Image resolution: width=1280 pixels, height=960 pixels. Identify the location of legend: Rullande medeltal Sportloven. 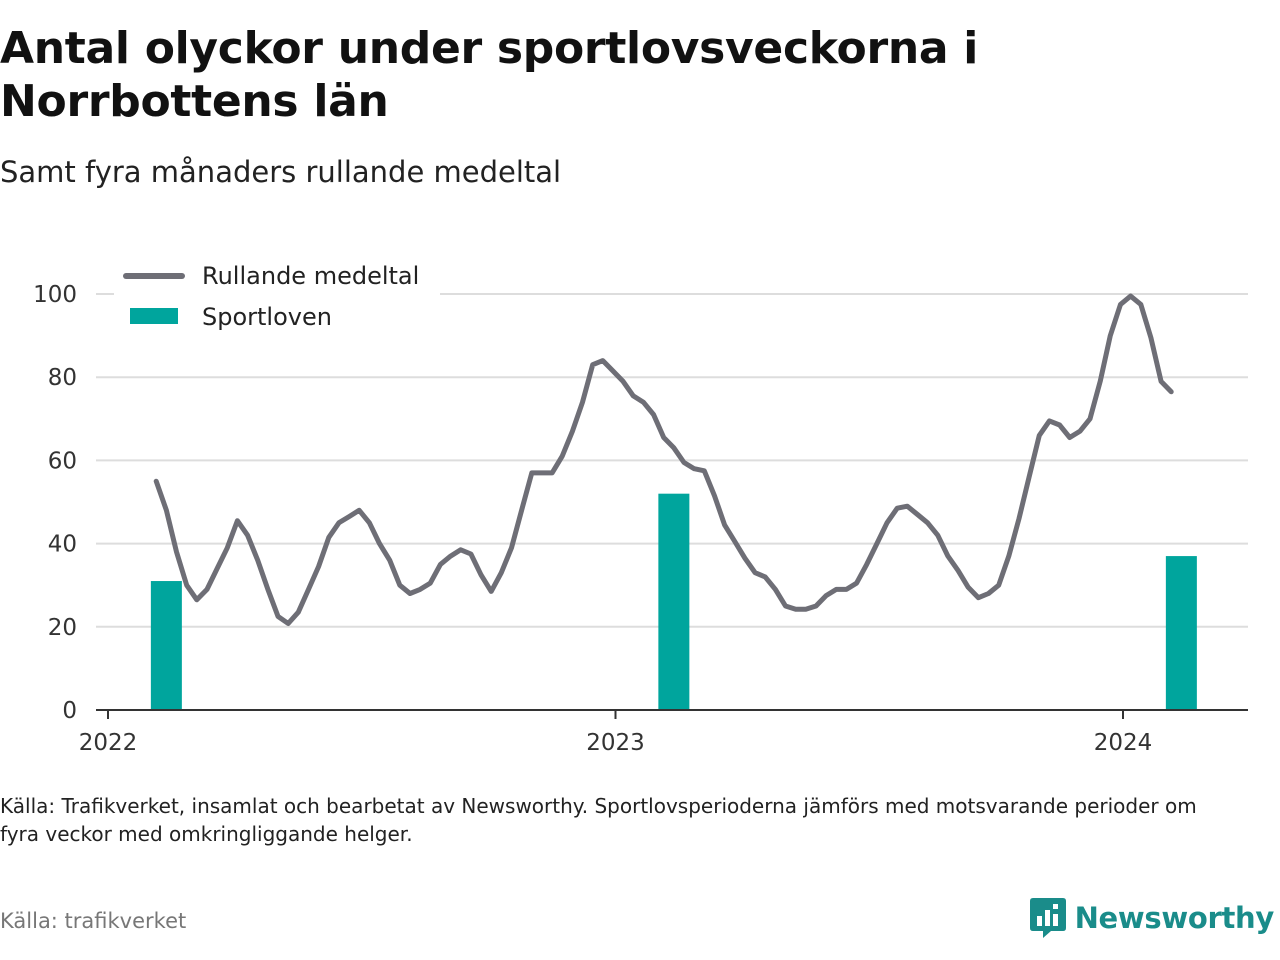
(277, 304).